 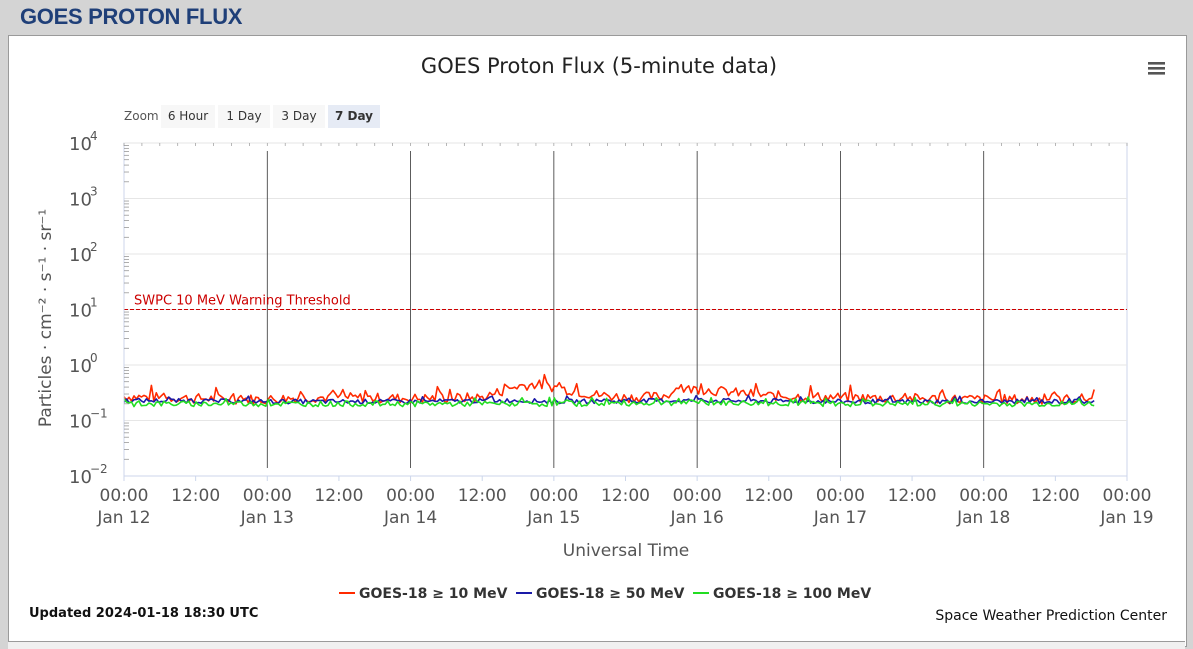 I want to click on page-title: GOES PROTON FLUX, so click(x=131, y=16).